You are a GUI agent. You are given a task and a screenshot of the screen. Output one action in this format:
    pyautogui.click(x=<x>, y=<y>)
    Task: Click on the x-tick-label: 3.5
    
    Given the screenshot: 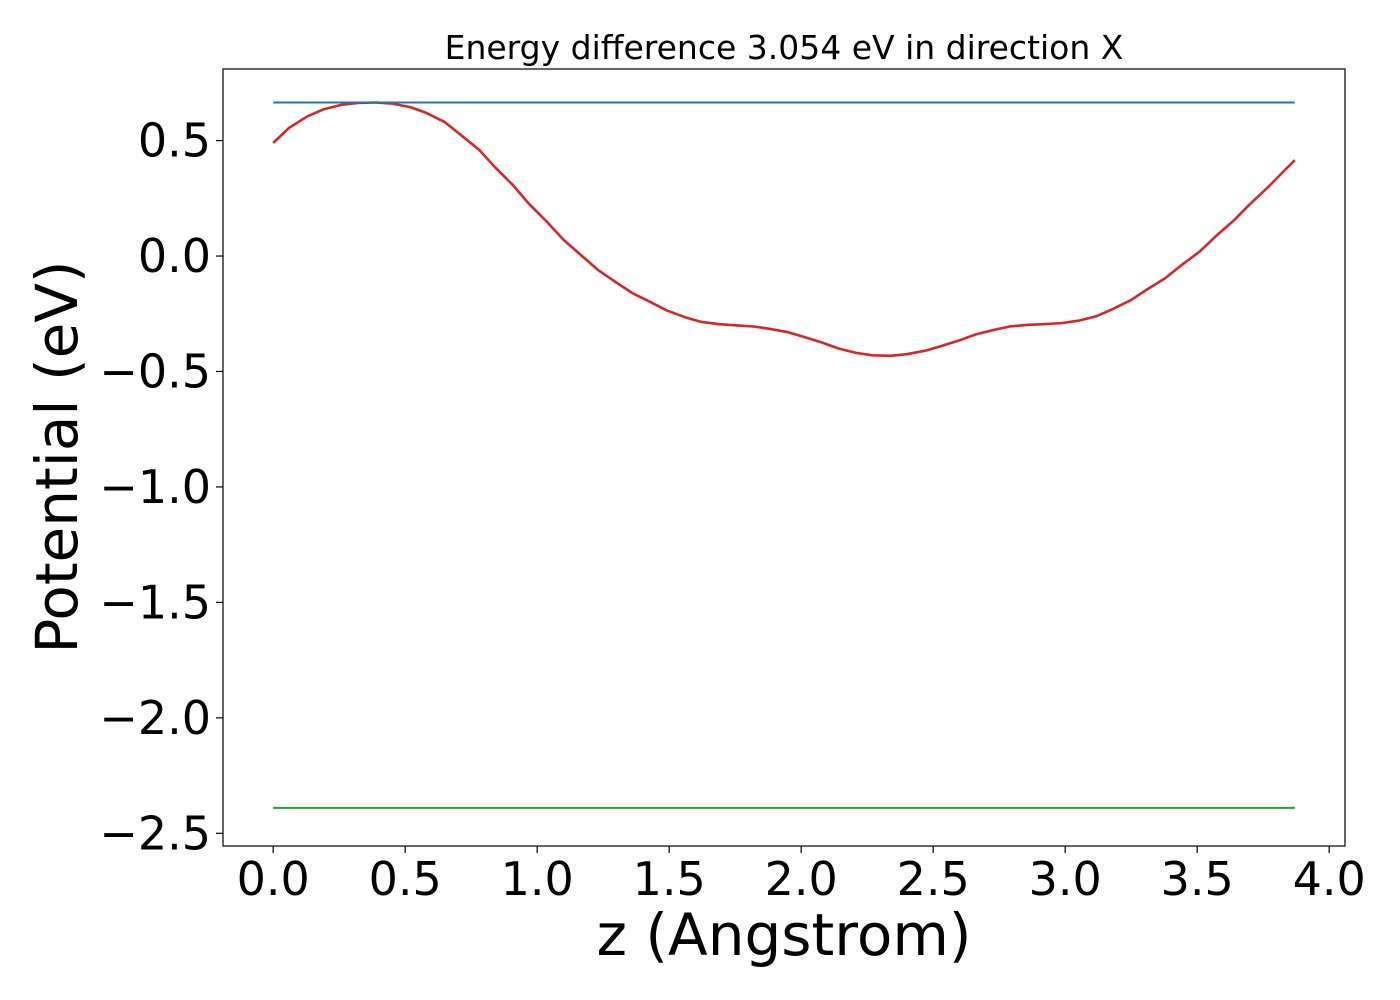 What is the action you would take?
    pyautogui.click(x=1197, y=879)
    